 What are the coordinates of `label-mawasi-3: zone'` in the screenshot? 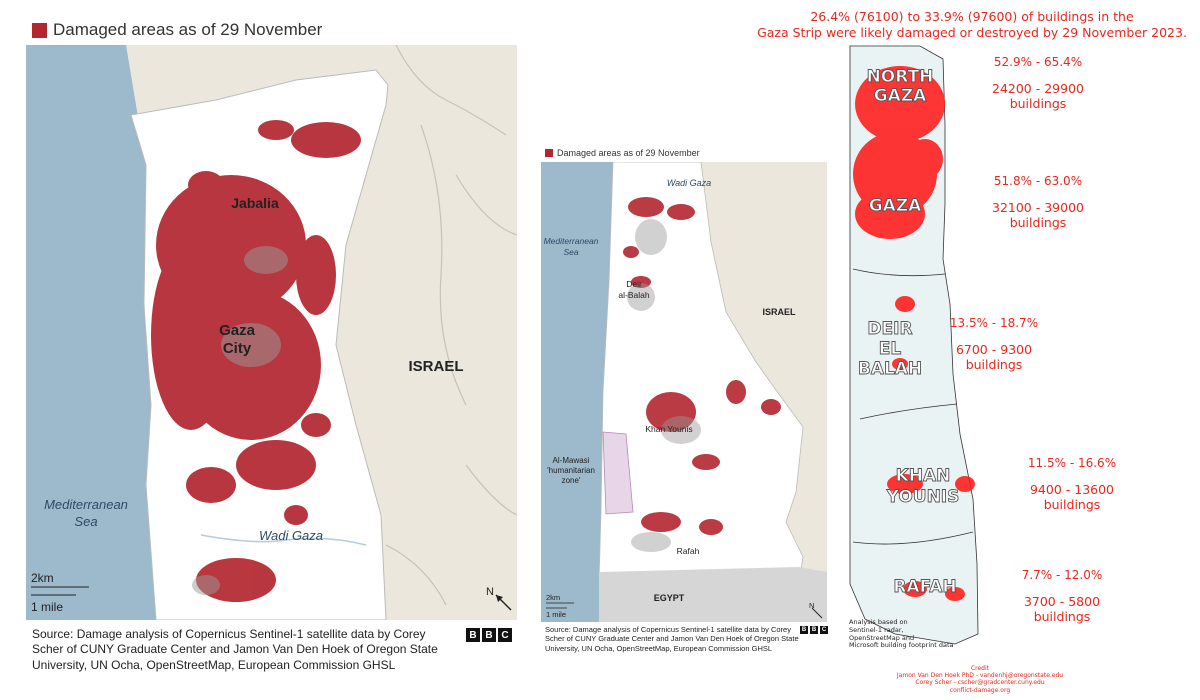 It's located at (571, 480).